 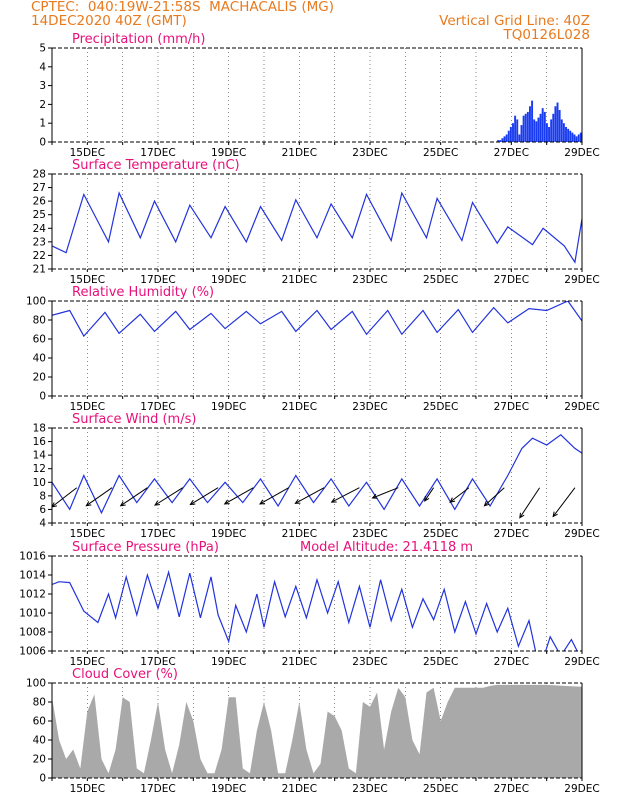 I want to click on y-tick-label: 22, so click(x=39, y=256).